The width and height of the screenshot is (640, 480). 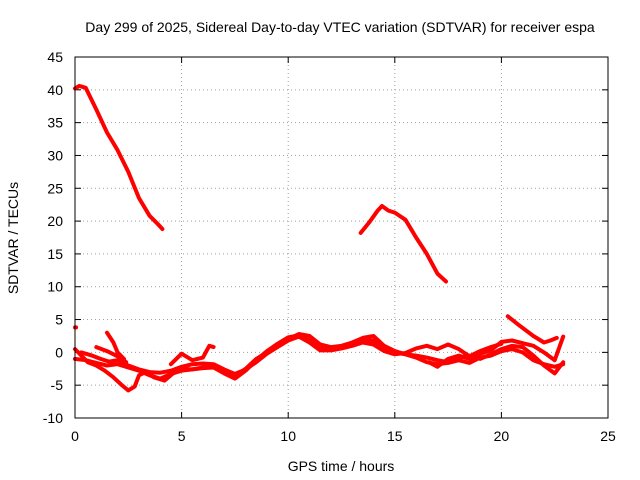 I want to click on y-tick-label: 0, so click(x=59, y=352).